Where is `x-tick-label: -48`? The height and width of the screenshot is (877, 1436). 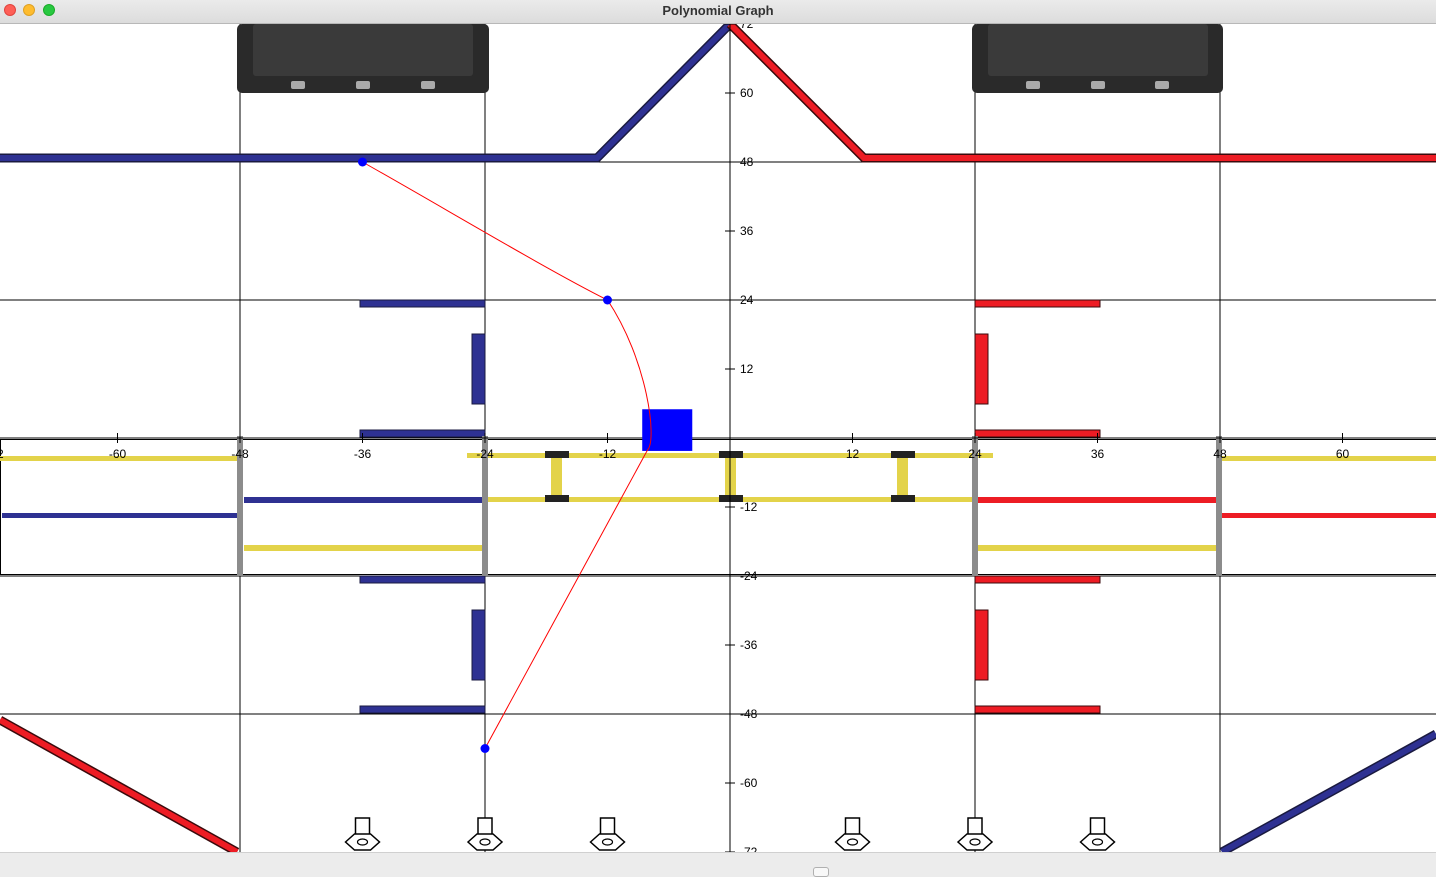 x-tick-label: -48 is located at coordinates (240, 454).